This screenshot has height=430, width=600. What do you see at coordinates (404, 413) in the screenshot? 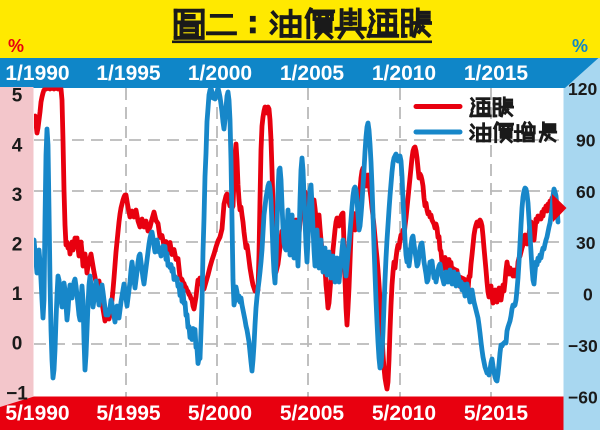
I see `svg-text: 5/2010` at bounding box center [404, 413].